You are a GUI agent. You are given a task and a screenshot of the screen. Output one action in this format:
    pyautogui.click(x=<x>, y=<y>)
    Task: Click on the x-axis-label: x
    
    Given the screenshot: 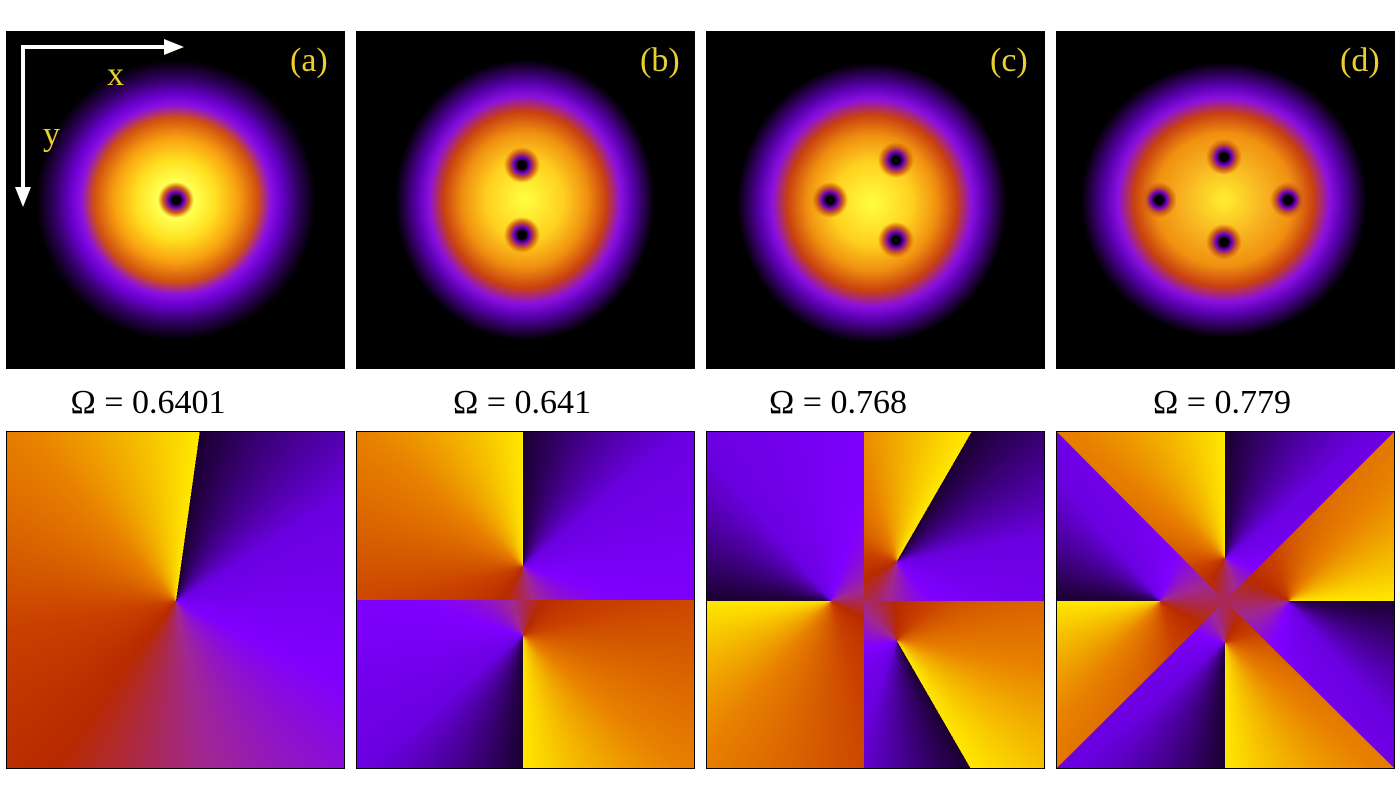 What is the action you would take?
    pyautogui.click(x=115, y=74)
    